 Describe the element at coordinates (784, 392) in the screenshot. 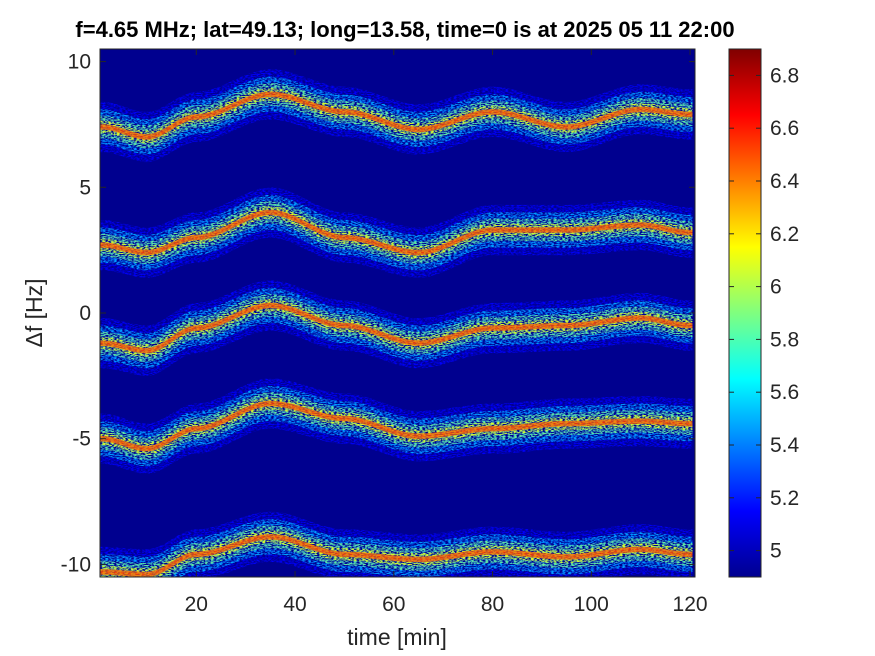

I see `colorbar-tick-label: 5.6` at that location.